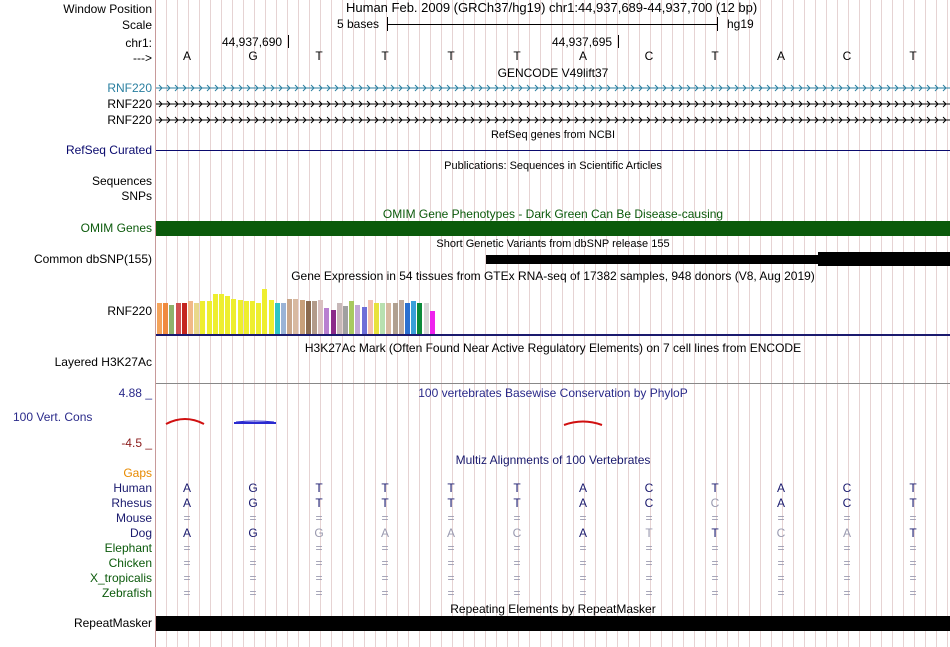 The image size is (950, 647). What do you see at coordinates (131, 503) in the screenshot?
I see `multiz-species-label: Rhesus` at bounding box center [131, 503].